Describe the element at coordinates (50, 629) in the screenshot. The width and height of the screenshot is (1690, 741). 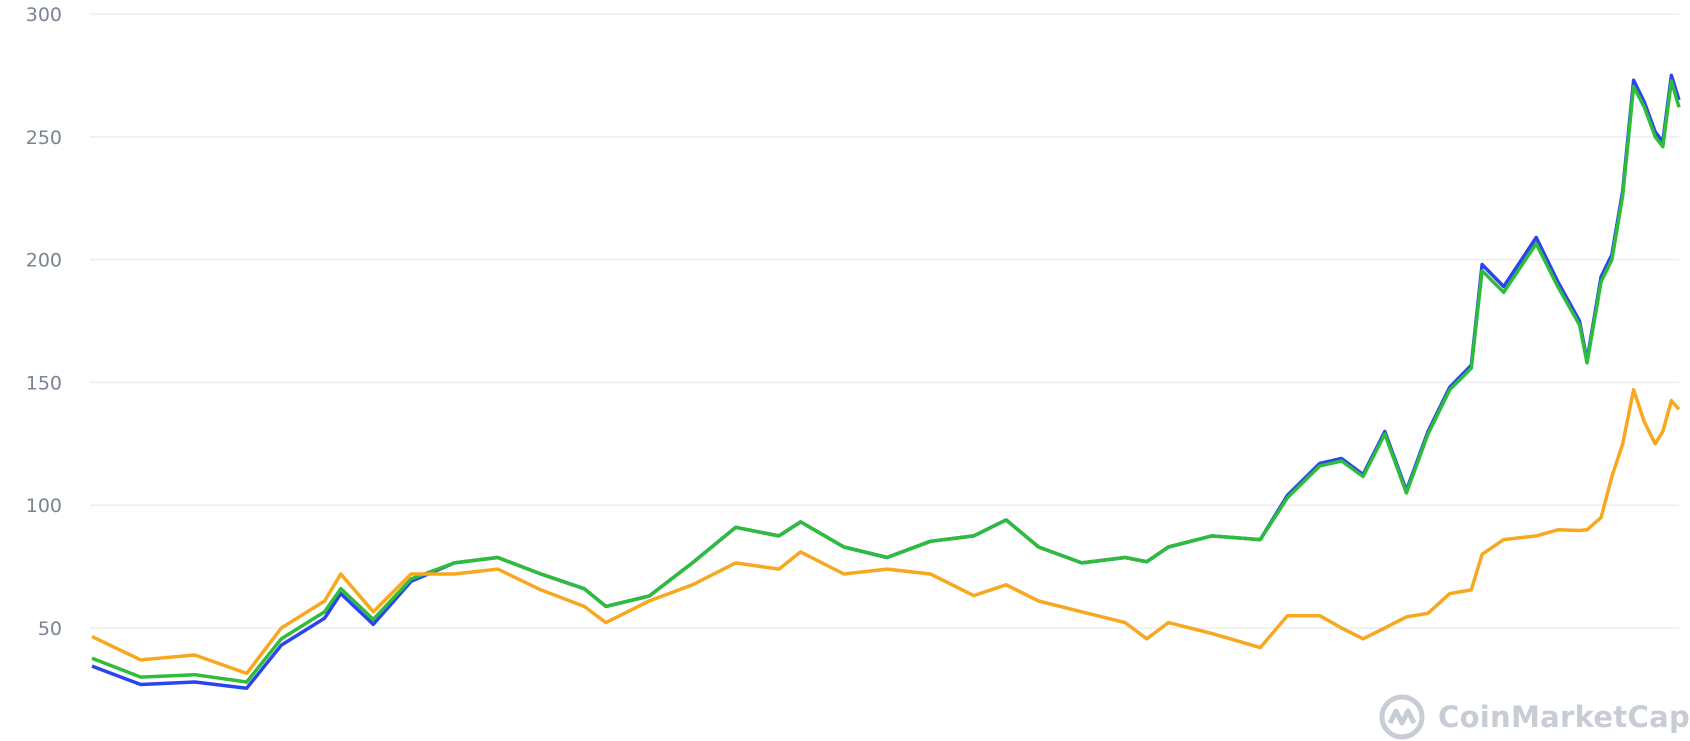
I see `y-tick-label: 50` at that location.